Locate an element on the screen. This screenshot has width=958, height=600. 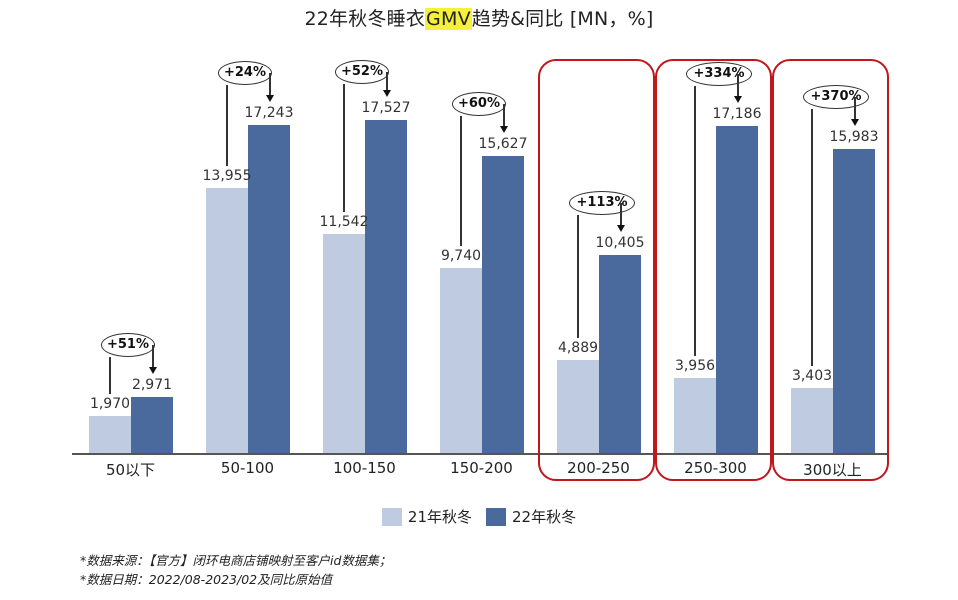
legend-label-21: 21年秋冬 is located at coordinates (439, 517).